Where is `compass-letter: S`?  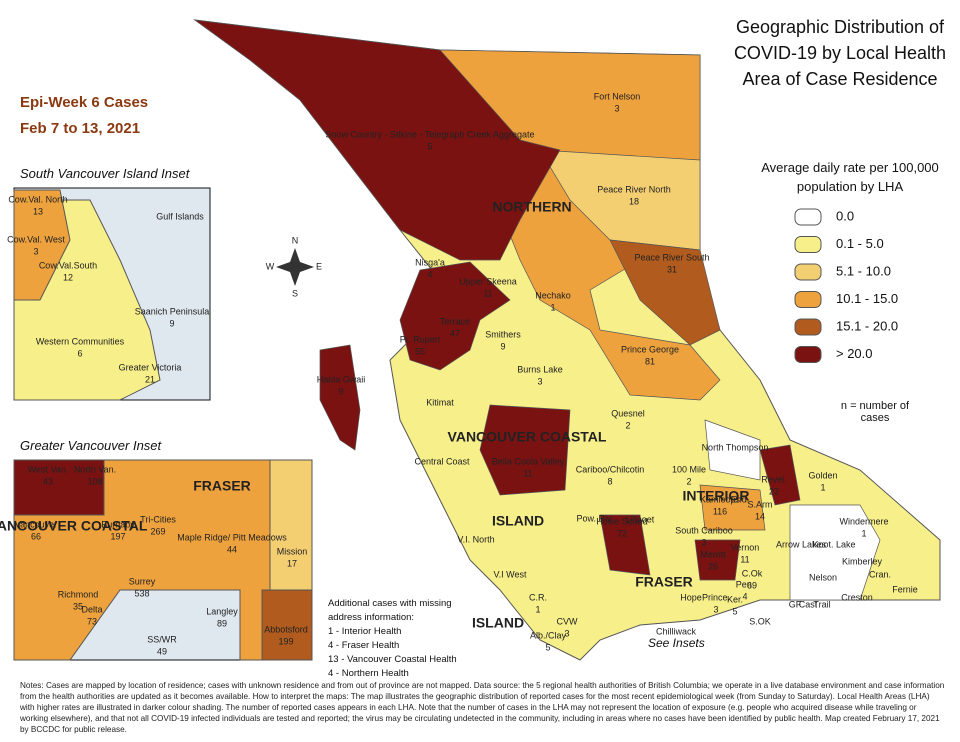 compass-letter: S is located at coordinates (295, 293).